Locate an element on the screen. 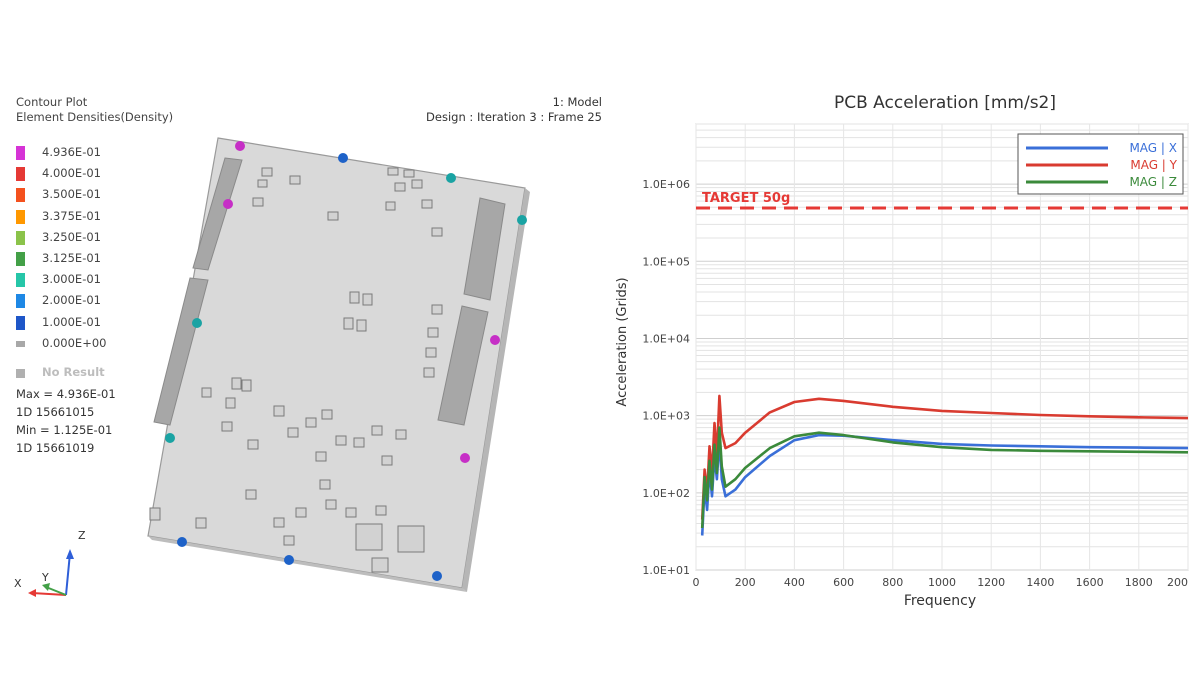  legend-series-label: MAG | X is located at coordinates (1153, 148).